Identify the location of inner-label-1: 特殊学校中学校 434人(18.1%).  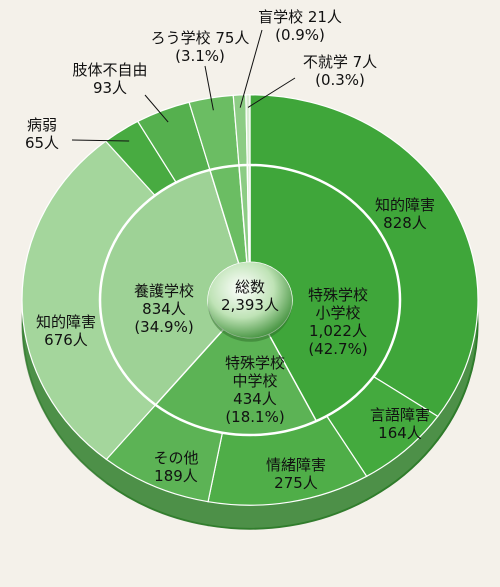
(255, 390).